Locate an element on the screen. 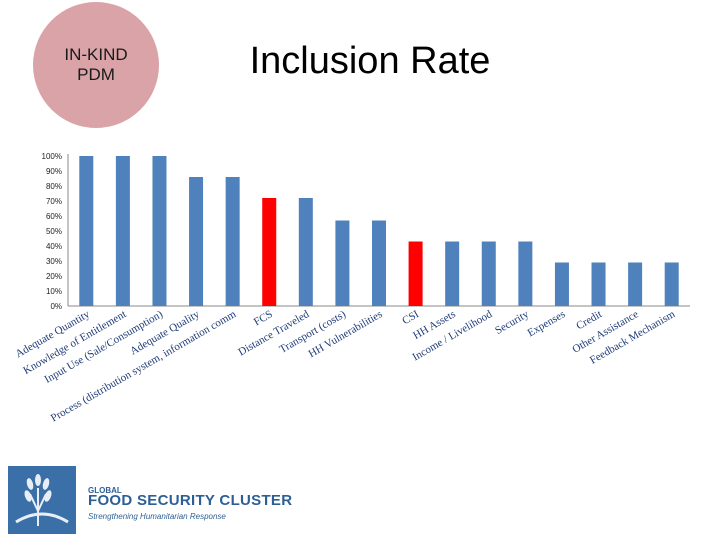 The image size is (720, 540). y-tick-label: 10% is located at coordinates (54, 291).